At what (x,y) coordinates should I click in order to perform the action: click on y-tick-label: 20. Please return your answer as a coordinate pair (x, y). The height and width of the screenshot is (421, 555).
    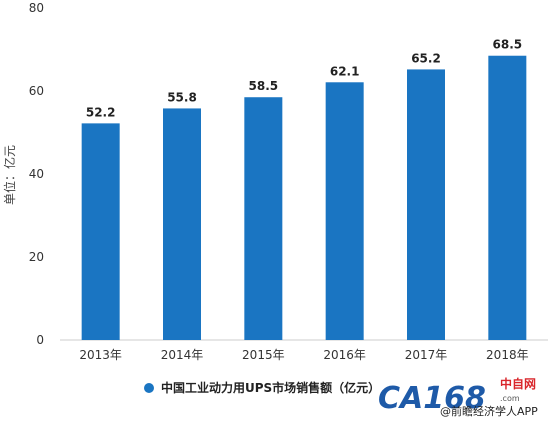
    Looking at the image, I should click on (36, 257).